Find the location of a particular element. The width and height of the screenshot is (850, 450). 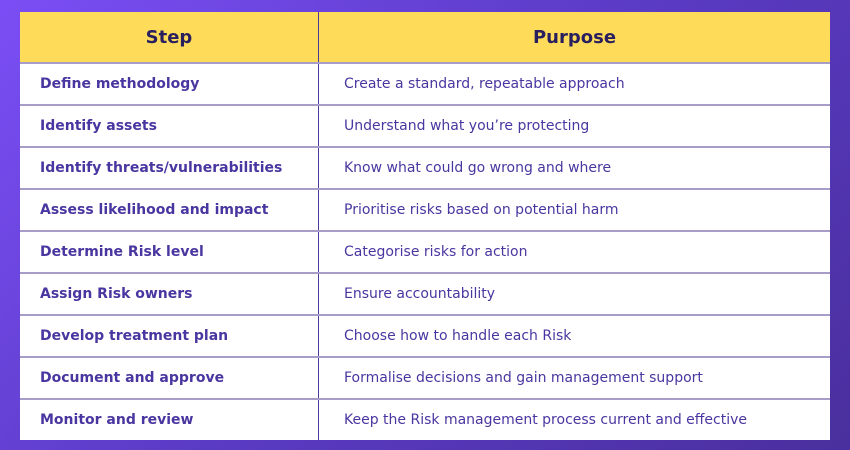

step-cell: Assign Risk owners is located at coordinates (169, 294).